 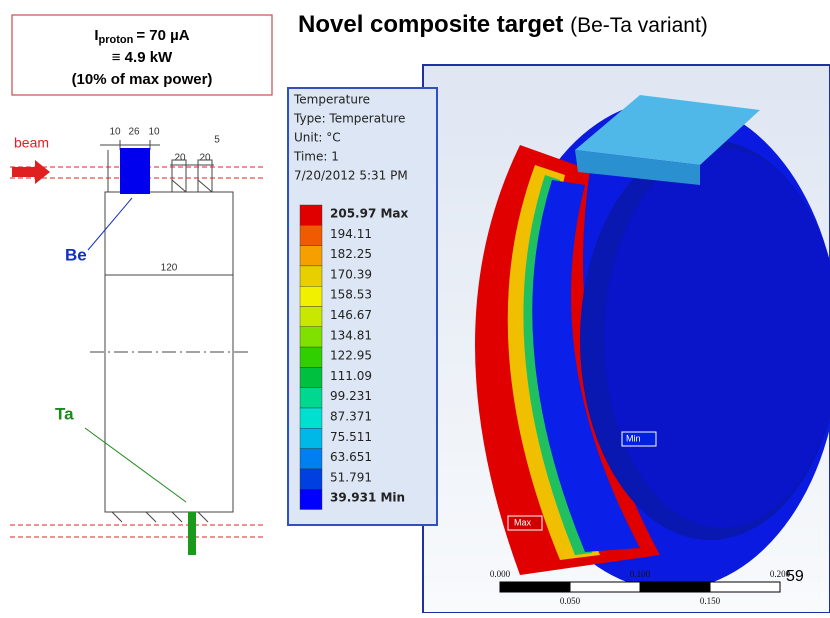 I want to click on be-label: Be, so click(x=76, y=254).